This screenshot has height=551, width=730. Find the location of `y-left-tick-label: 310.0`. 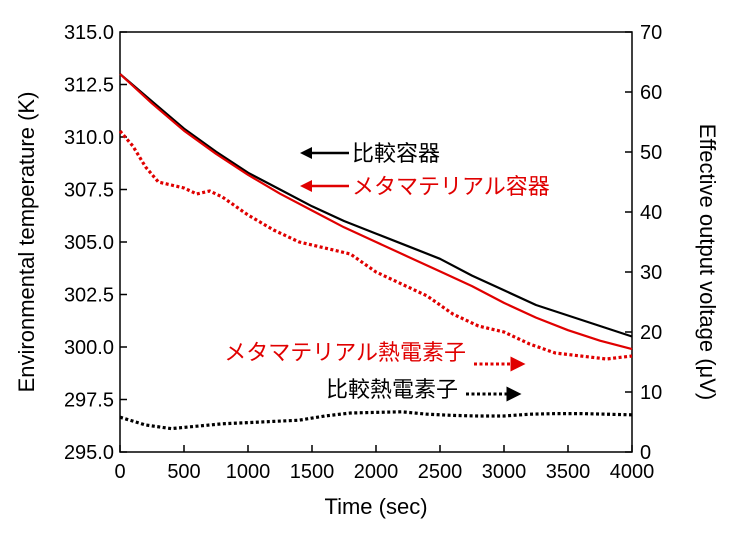

y-left-tick-label: 310.0 is located at coordinates (89, 138).